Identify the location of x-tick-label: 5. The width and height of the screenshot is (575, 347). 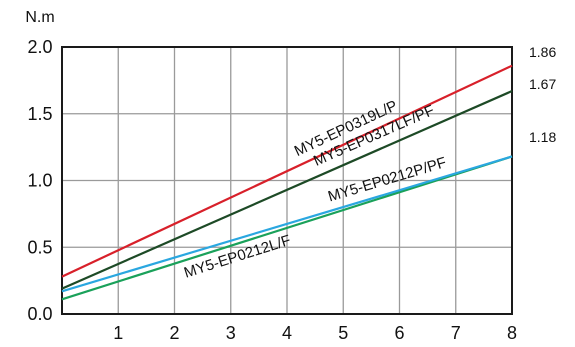
(343, 333).